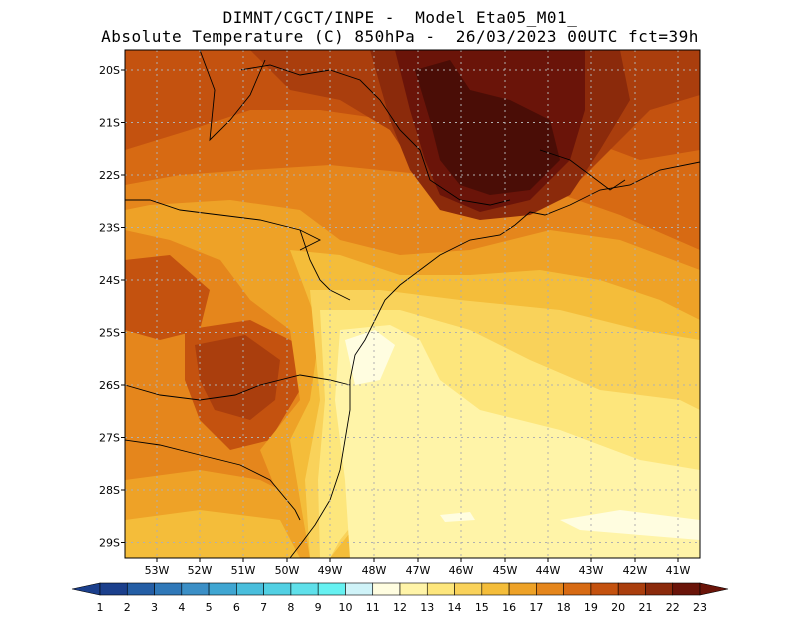 This screenshot has height=622, width=800. I want to click on lon-label: 49W, so click(330, 570).